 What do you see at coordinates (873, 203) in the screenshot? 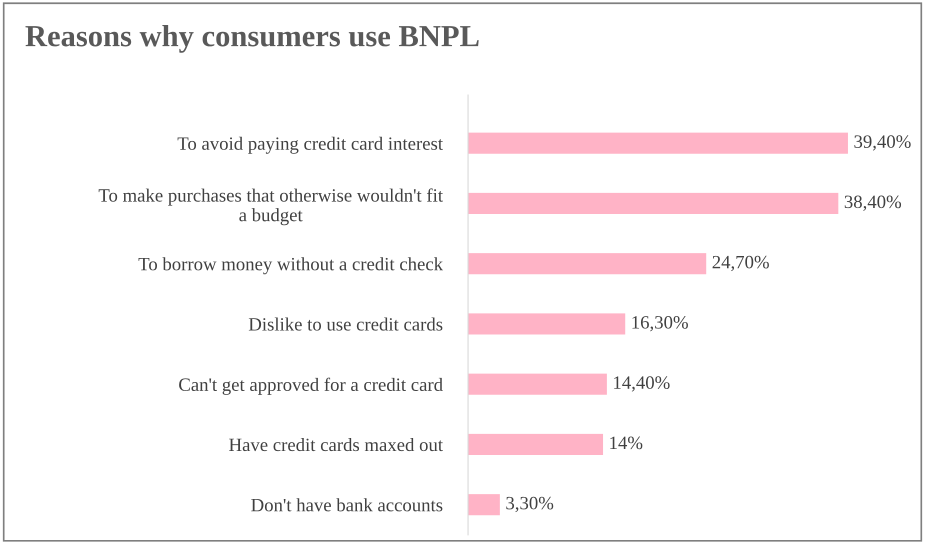
I see `data-label: 38,40%` at bounding box center [873, 203].